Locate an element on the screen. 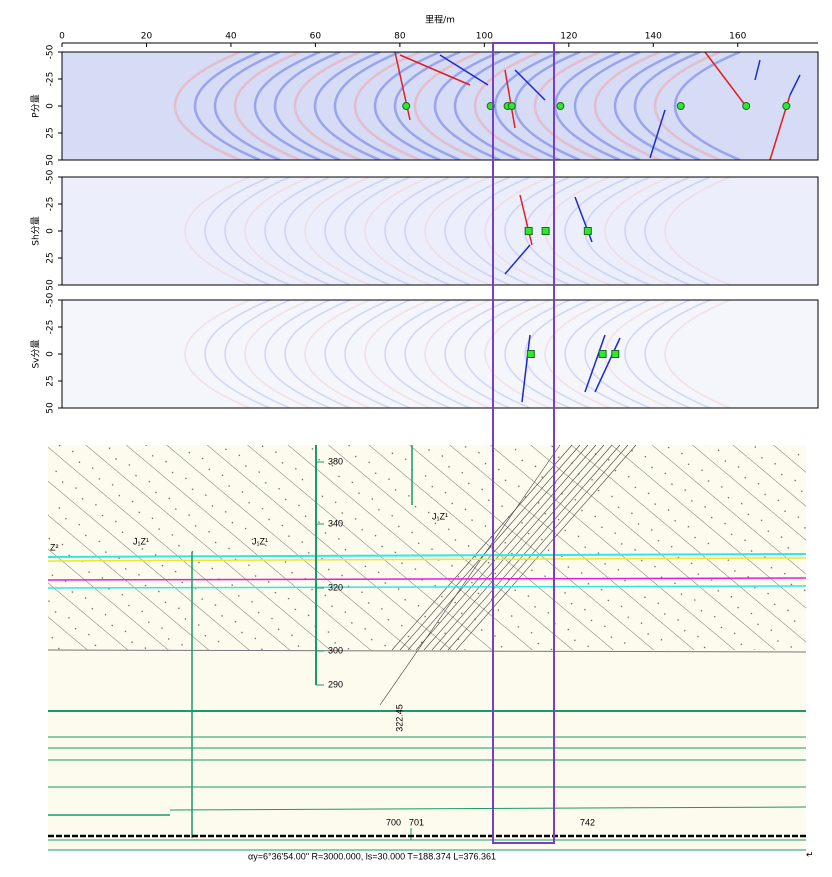 This screenshot has width=832, height=877. panel-label: Sh分量 is located at coordinates (36, 230).